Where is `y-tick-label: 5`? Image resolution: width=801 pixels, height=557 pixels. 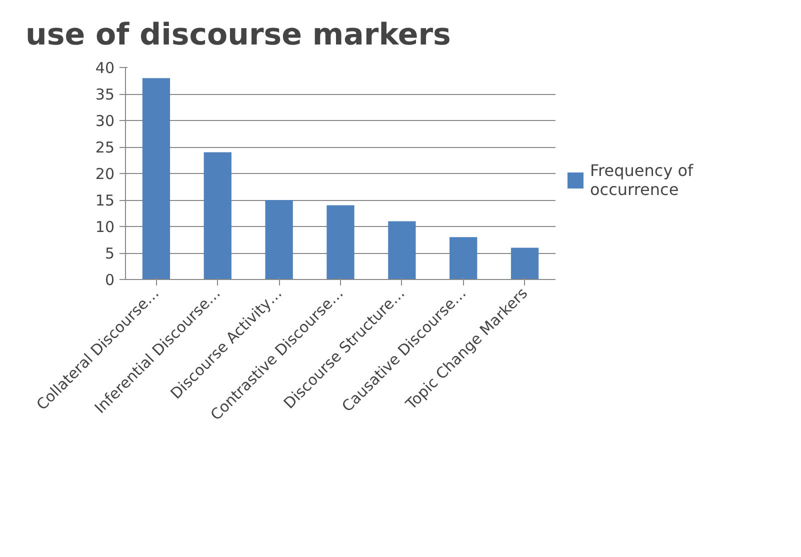
y-tick-label: 5 is located at coordinates (109, 253).